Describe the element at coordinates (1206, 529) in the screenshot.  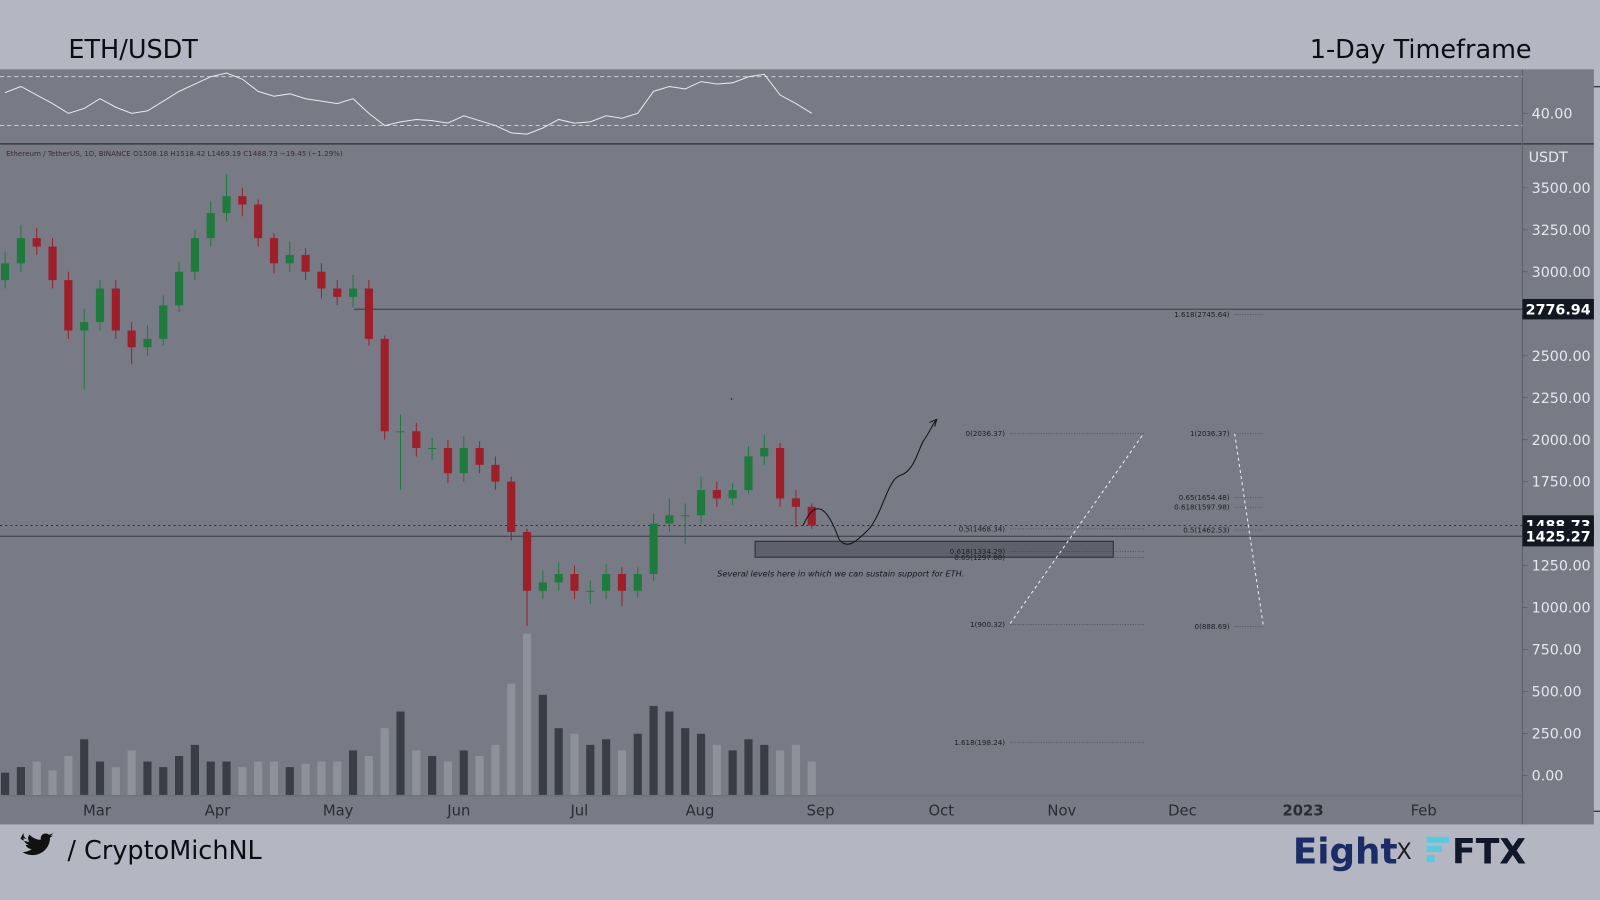
I see `fib-label: 0.5(1462.53)` at that location.